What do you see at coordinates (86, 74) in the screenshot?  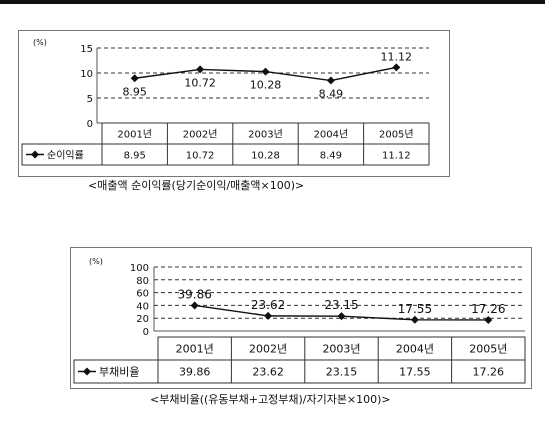 I see `y-tick-label: 10` at bounding box center [86, 74].